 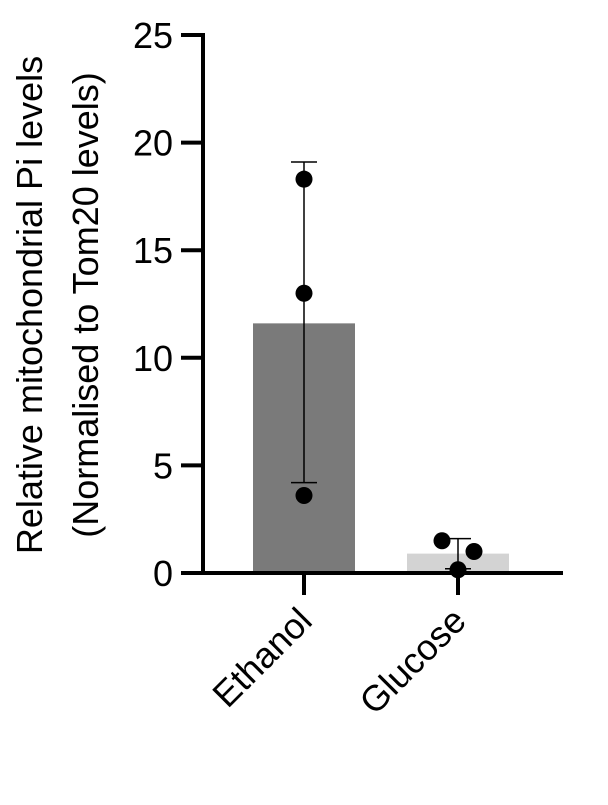 I want to click on y-tick-label-0: 0, so click(x=163, y=573).